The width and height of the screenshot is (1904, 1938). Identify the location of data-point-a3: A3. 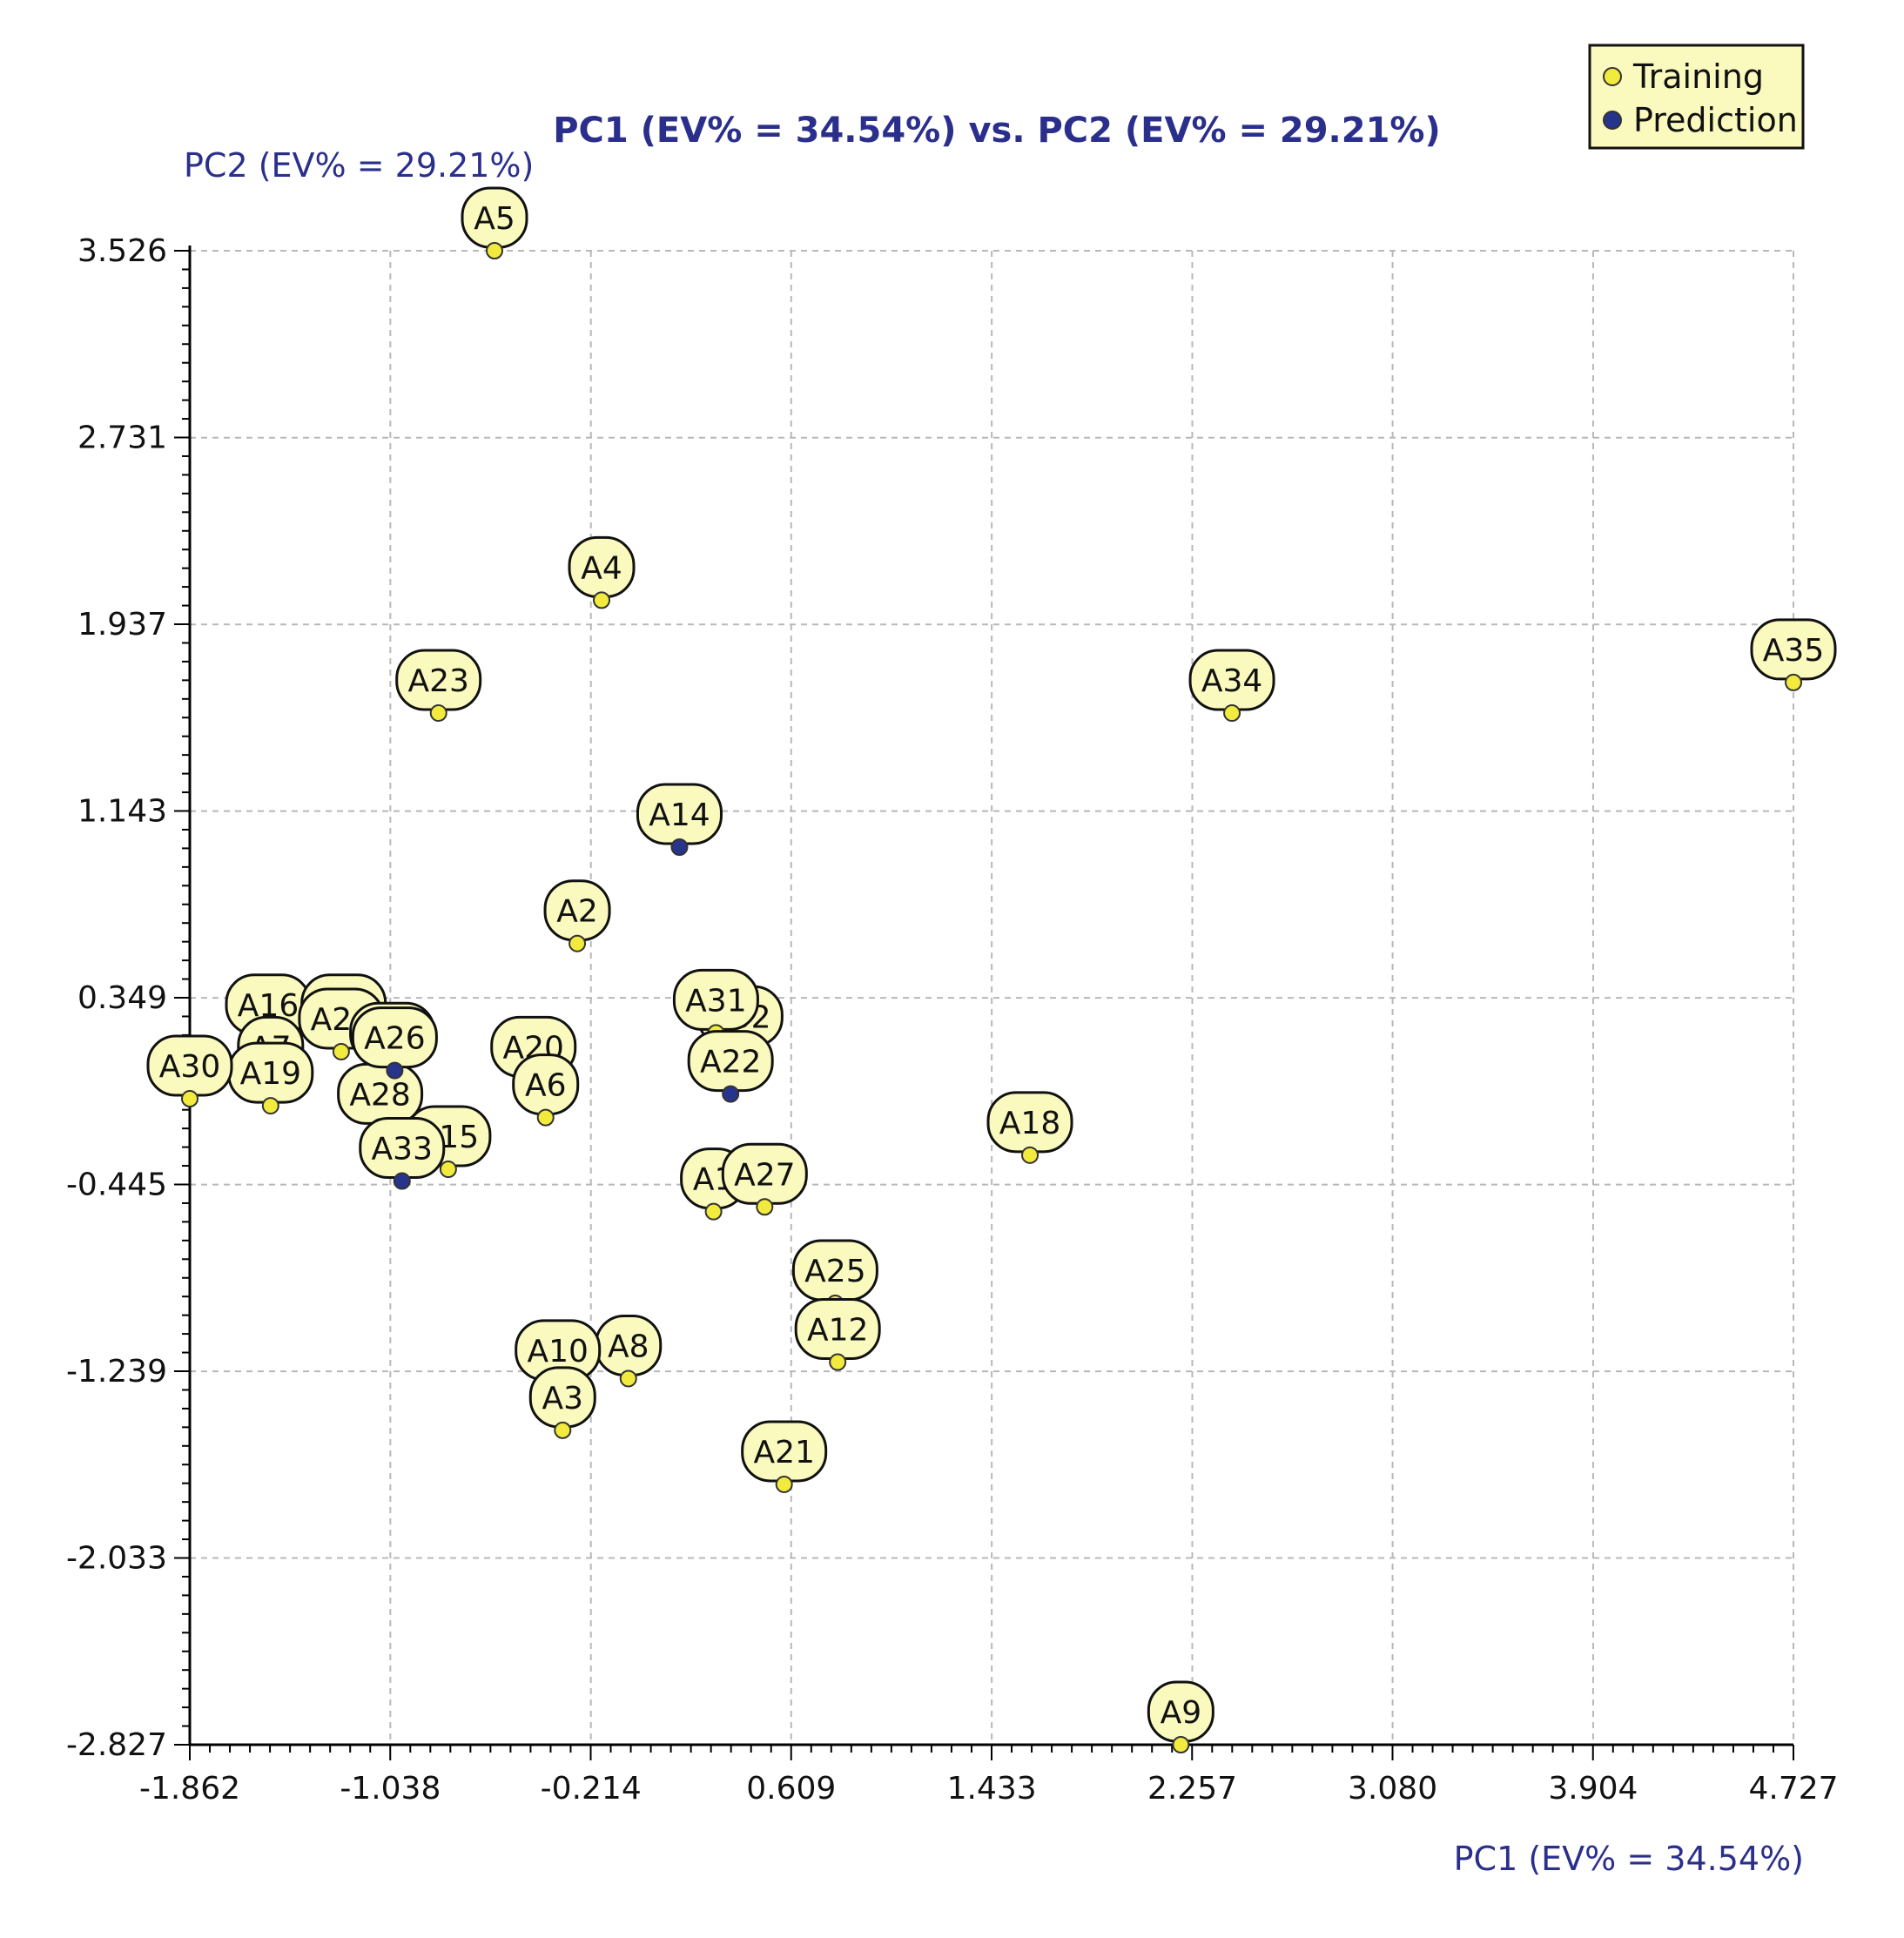
(562, 1402).